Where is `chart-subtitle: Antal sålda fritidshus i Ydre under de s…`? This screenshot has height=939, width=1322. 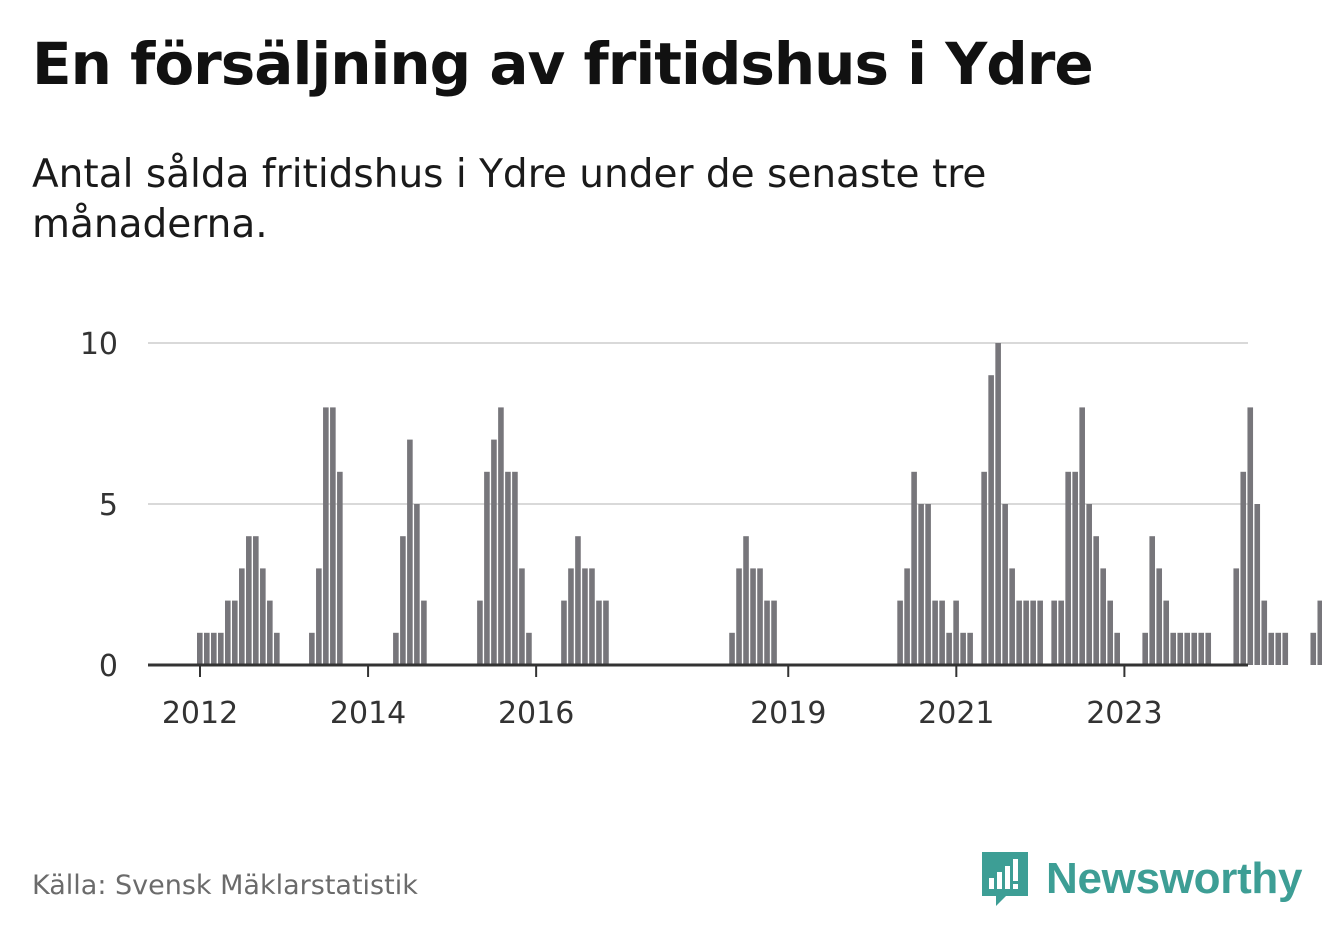
chart-subtitle: Antal sålda fritidshus i Ydre under de s… is located at coordinates (509, 199).